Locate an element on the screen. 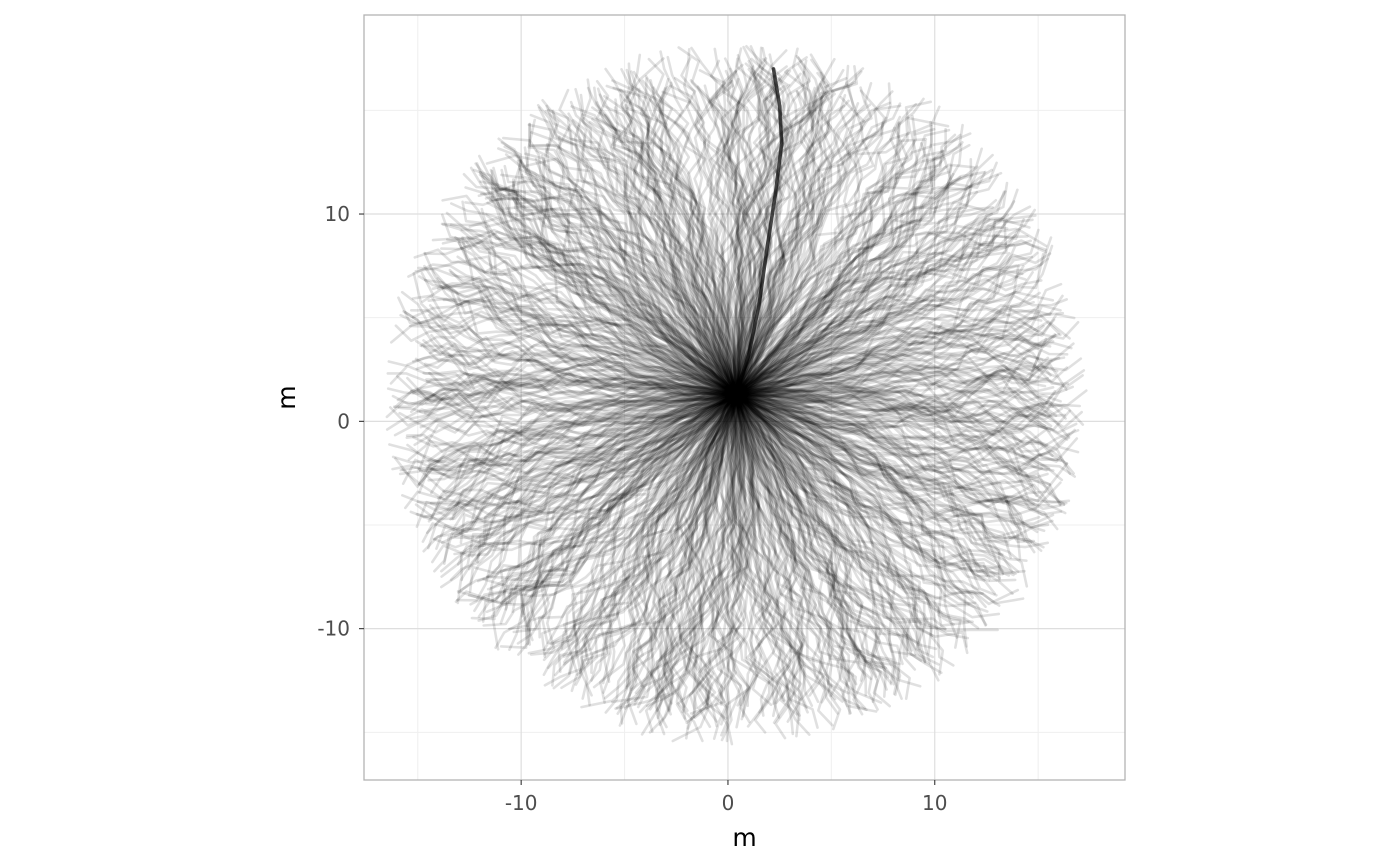 The width and height of the screenshot is (1400, 866). x-axis-ticks: -10 0 10 is located at coordinates (726, 797).